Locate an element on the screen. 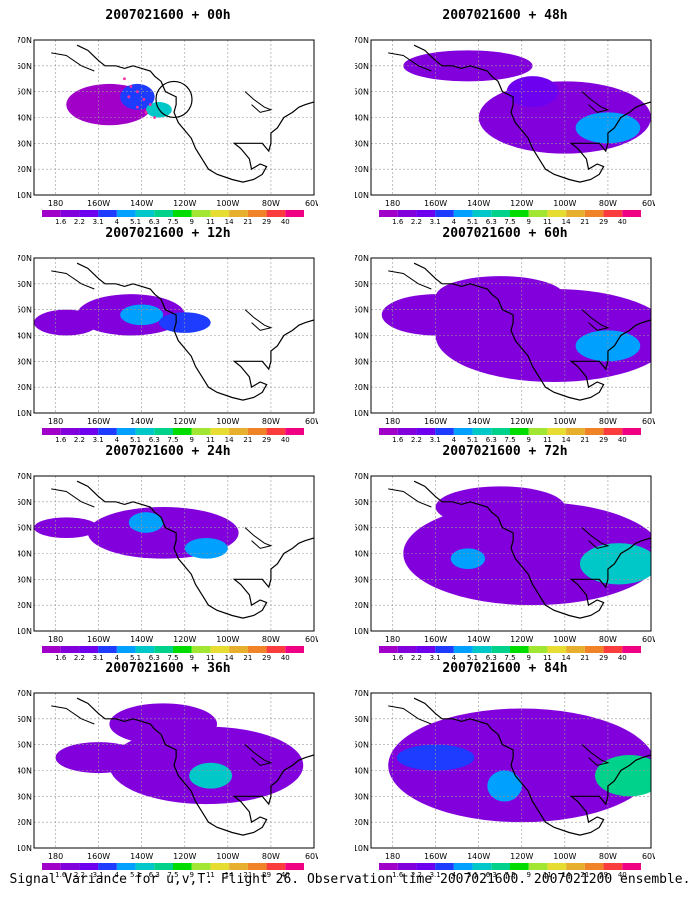  lon-tick-label: 80W is located at coordinates (608, 421).